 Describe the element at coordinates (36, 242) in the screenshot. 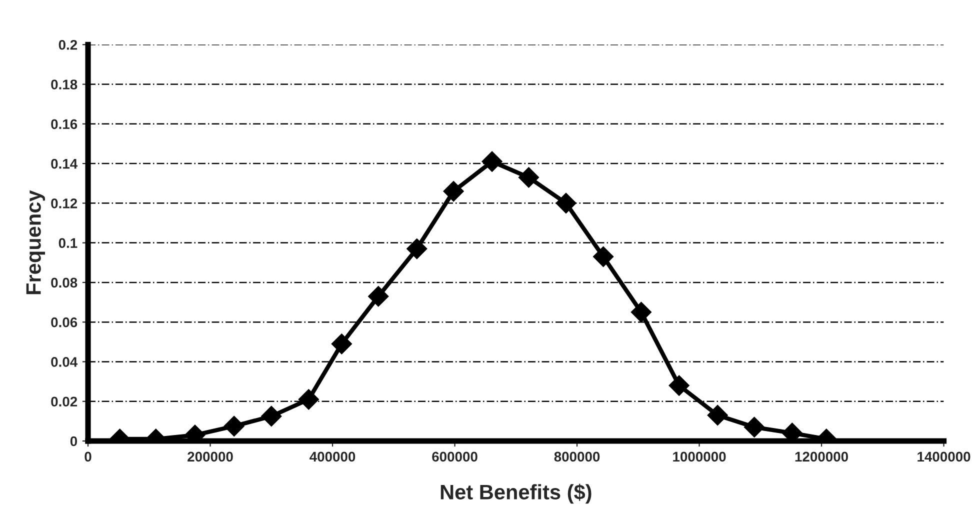

I see `y-axis-title: Frequency` at that location.